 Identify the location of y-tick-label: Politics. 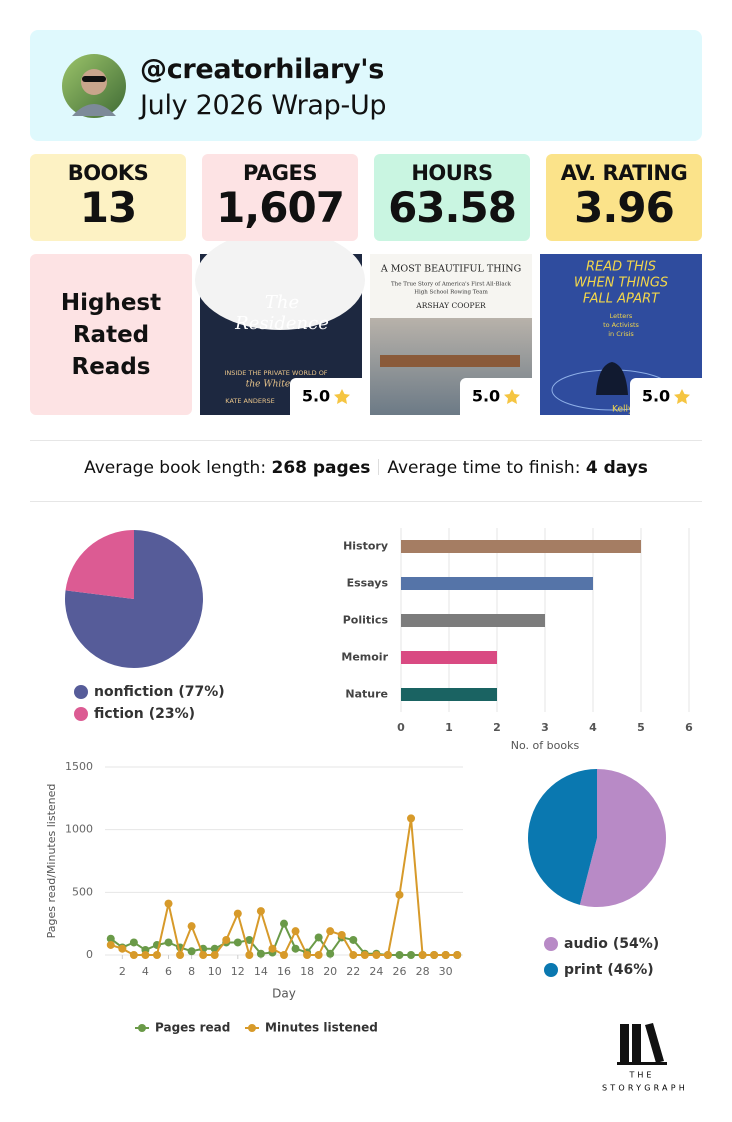
(366, 620).